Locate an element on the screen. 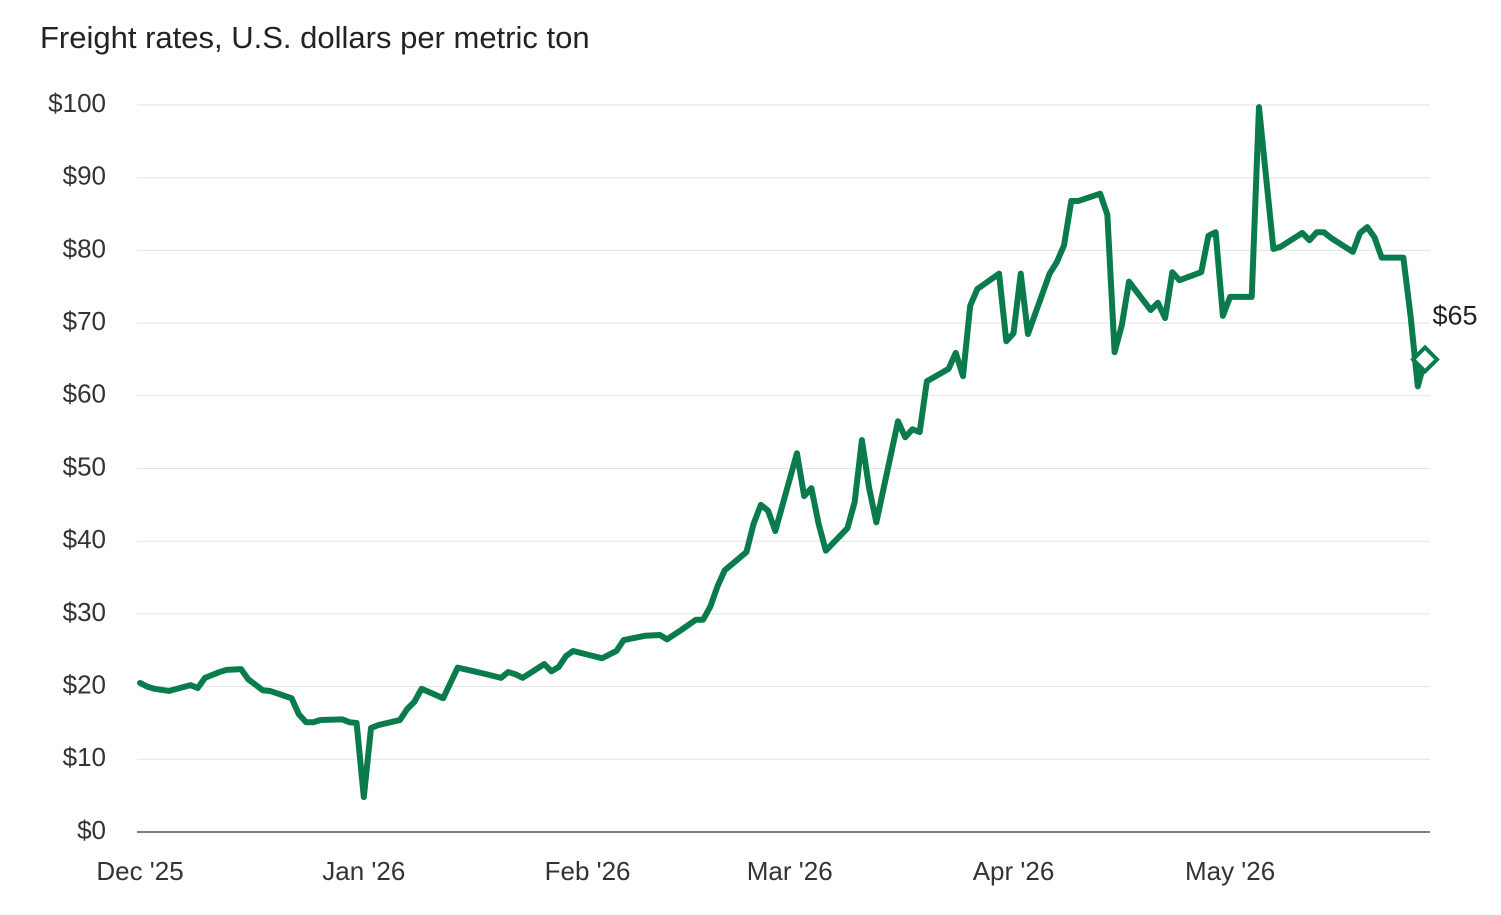 The height and width of the screenshot is (915, 1501). x-tick-label: Dec '25 is located at coordinates (139, 871).